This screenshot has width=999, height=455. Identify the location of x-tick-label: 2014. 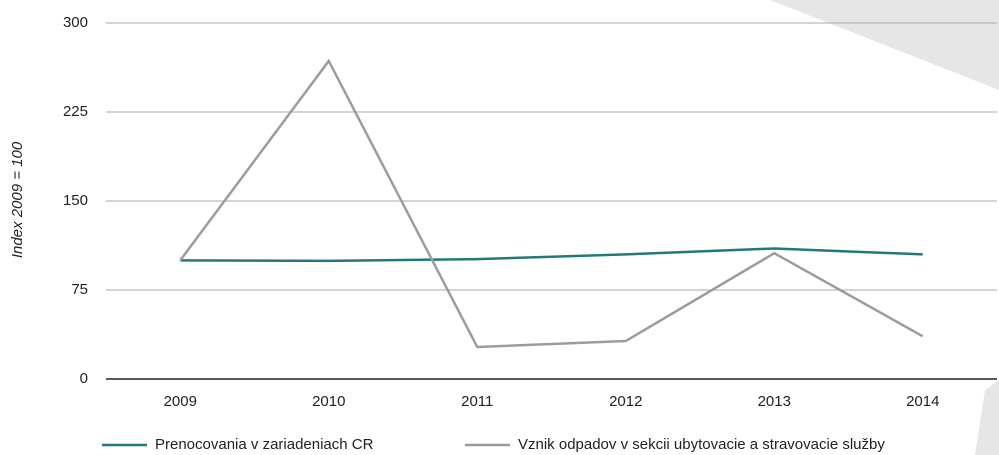
(922, 401).